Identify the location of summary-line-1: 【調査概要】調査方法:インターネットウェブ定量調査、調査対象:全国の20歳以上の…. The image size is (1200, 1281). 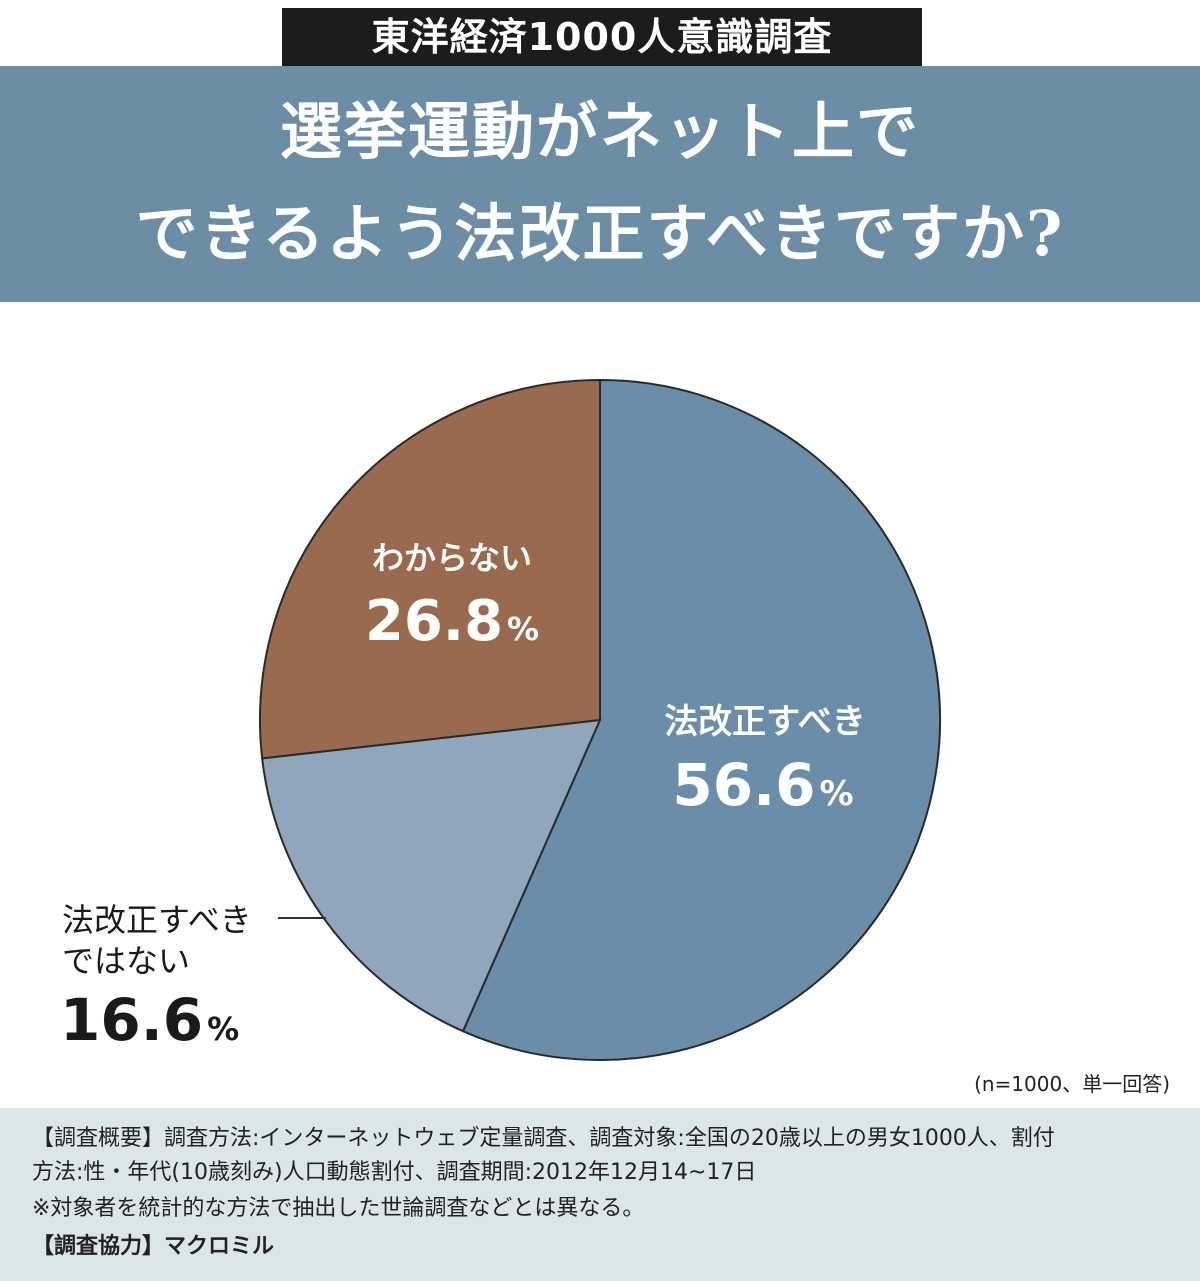
(543, 1138).